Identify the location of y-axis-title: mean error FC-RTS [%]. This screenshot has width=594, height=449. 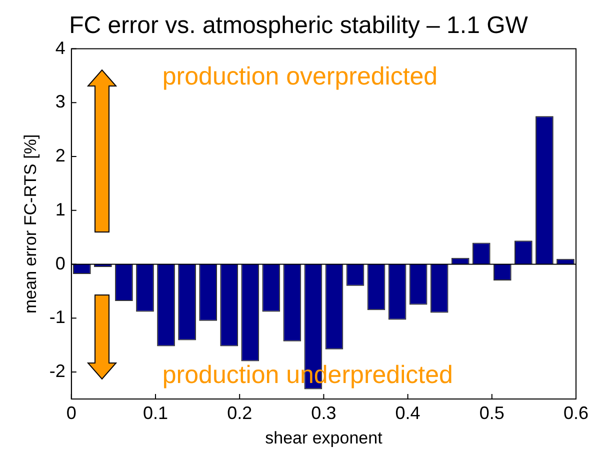
(30, 224).